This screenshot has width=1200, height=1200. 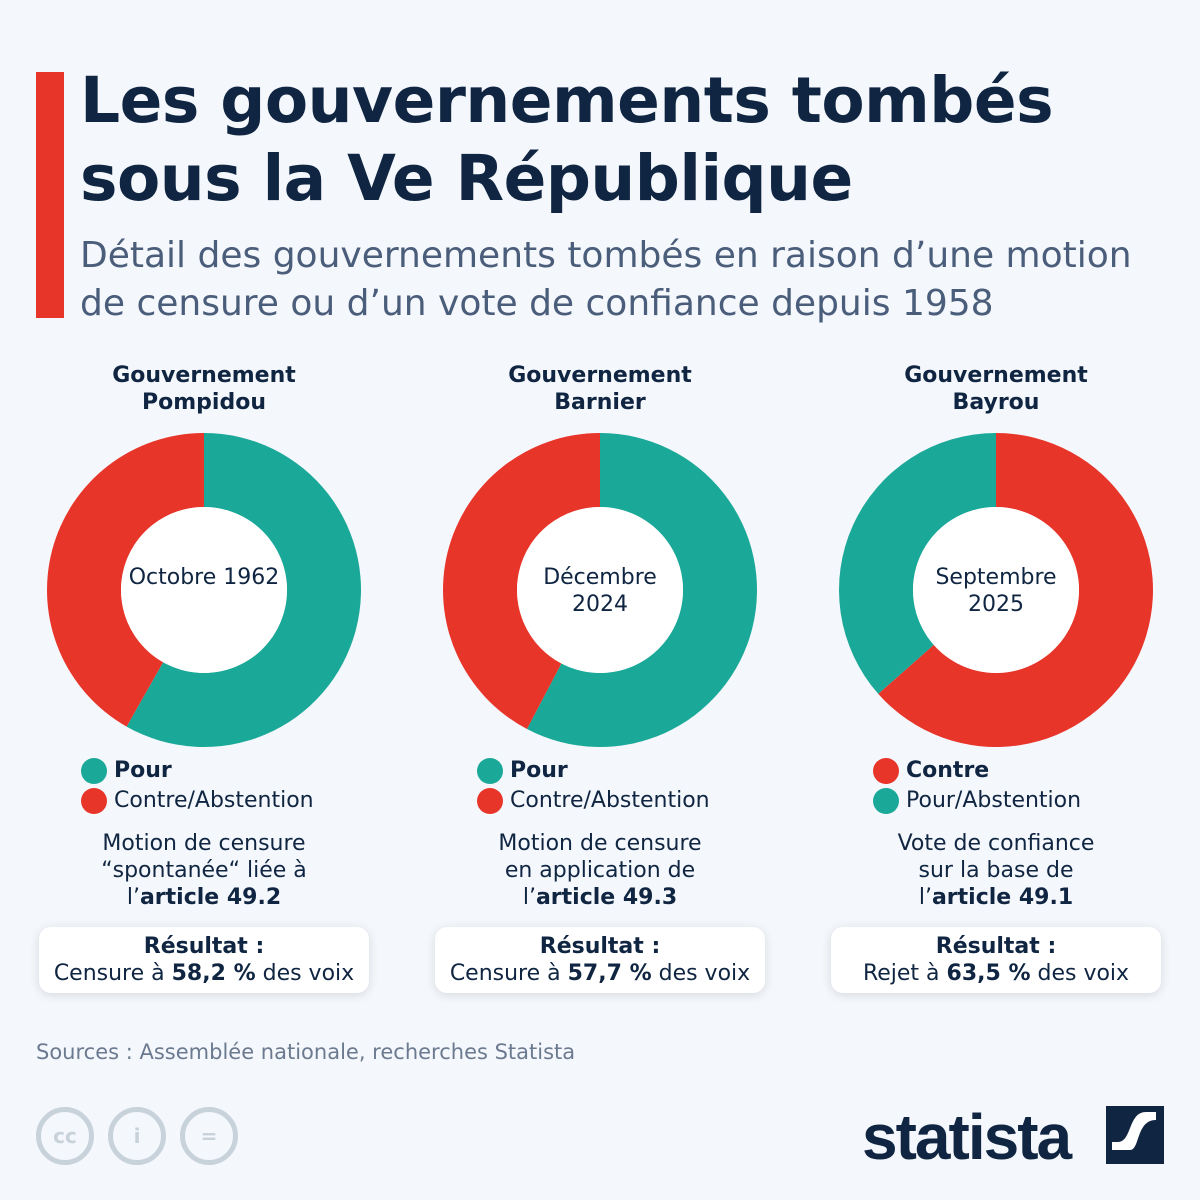 I want to click on center-label: Octobre 1962, so click(x=204, y=577).